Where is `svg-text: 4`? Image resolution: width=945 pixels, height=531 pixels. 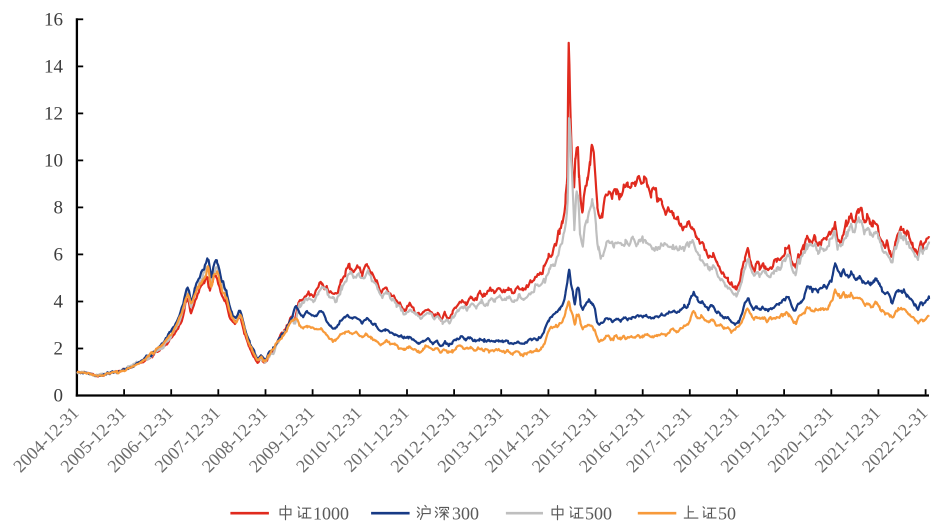 svg-text: 4 is located at coordinates (59, 302).